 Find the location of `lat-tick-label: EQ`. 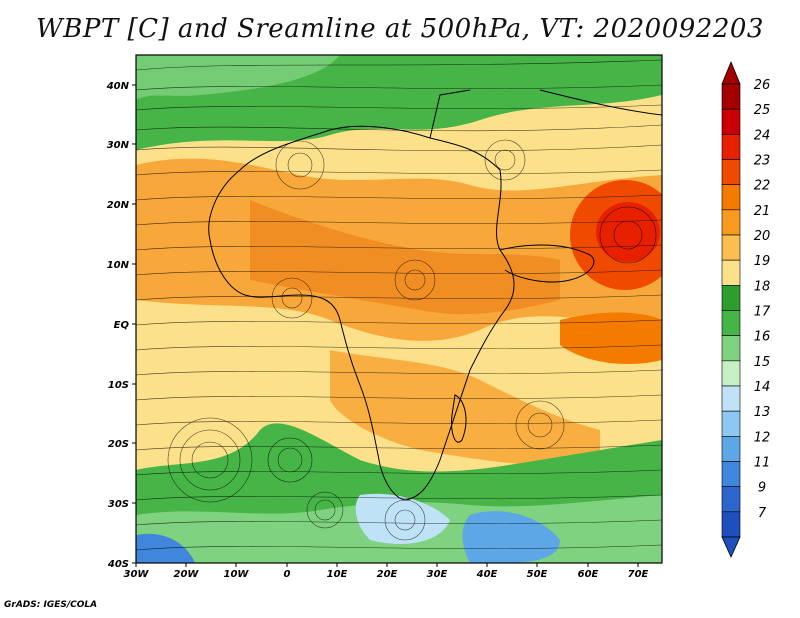

lat-tick-label: EQ is located at coordinates (122, 325).